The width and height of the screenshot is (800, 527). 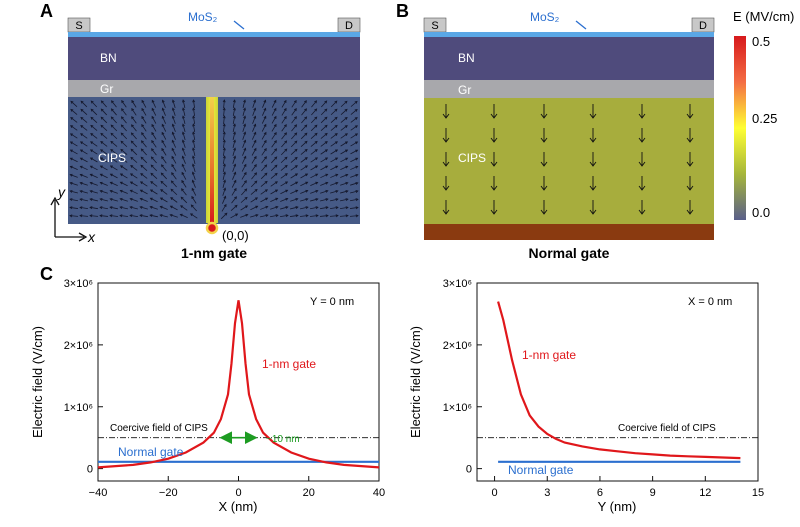 I want to click on x-axis-label: x, so click(x=91, y=237).